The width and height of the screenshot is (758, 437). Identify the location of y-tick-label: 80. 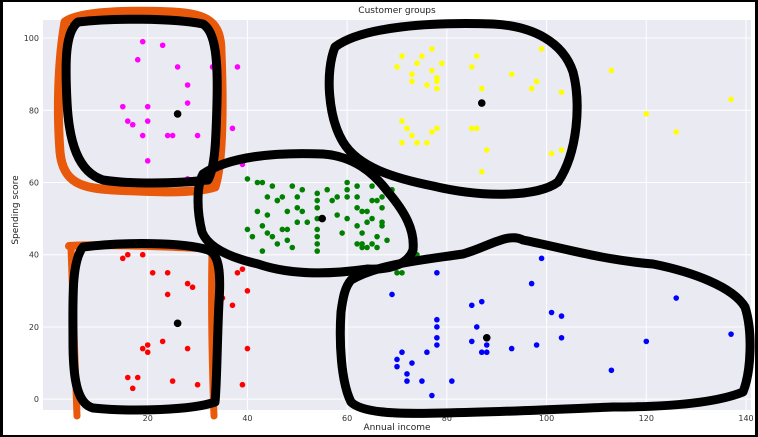
(34, 110).